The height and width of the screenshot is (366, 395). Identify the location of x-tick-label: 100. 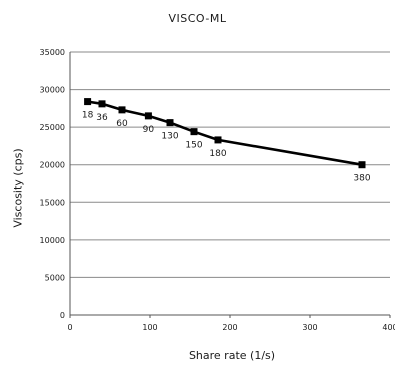
(149, 327).